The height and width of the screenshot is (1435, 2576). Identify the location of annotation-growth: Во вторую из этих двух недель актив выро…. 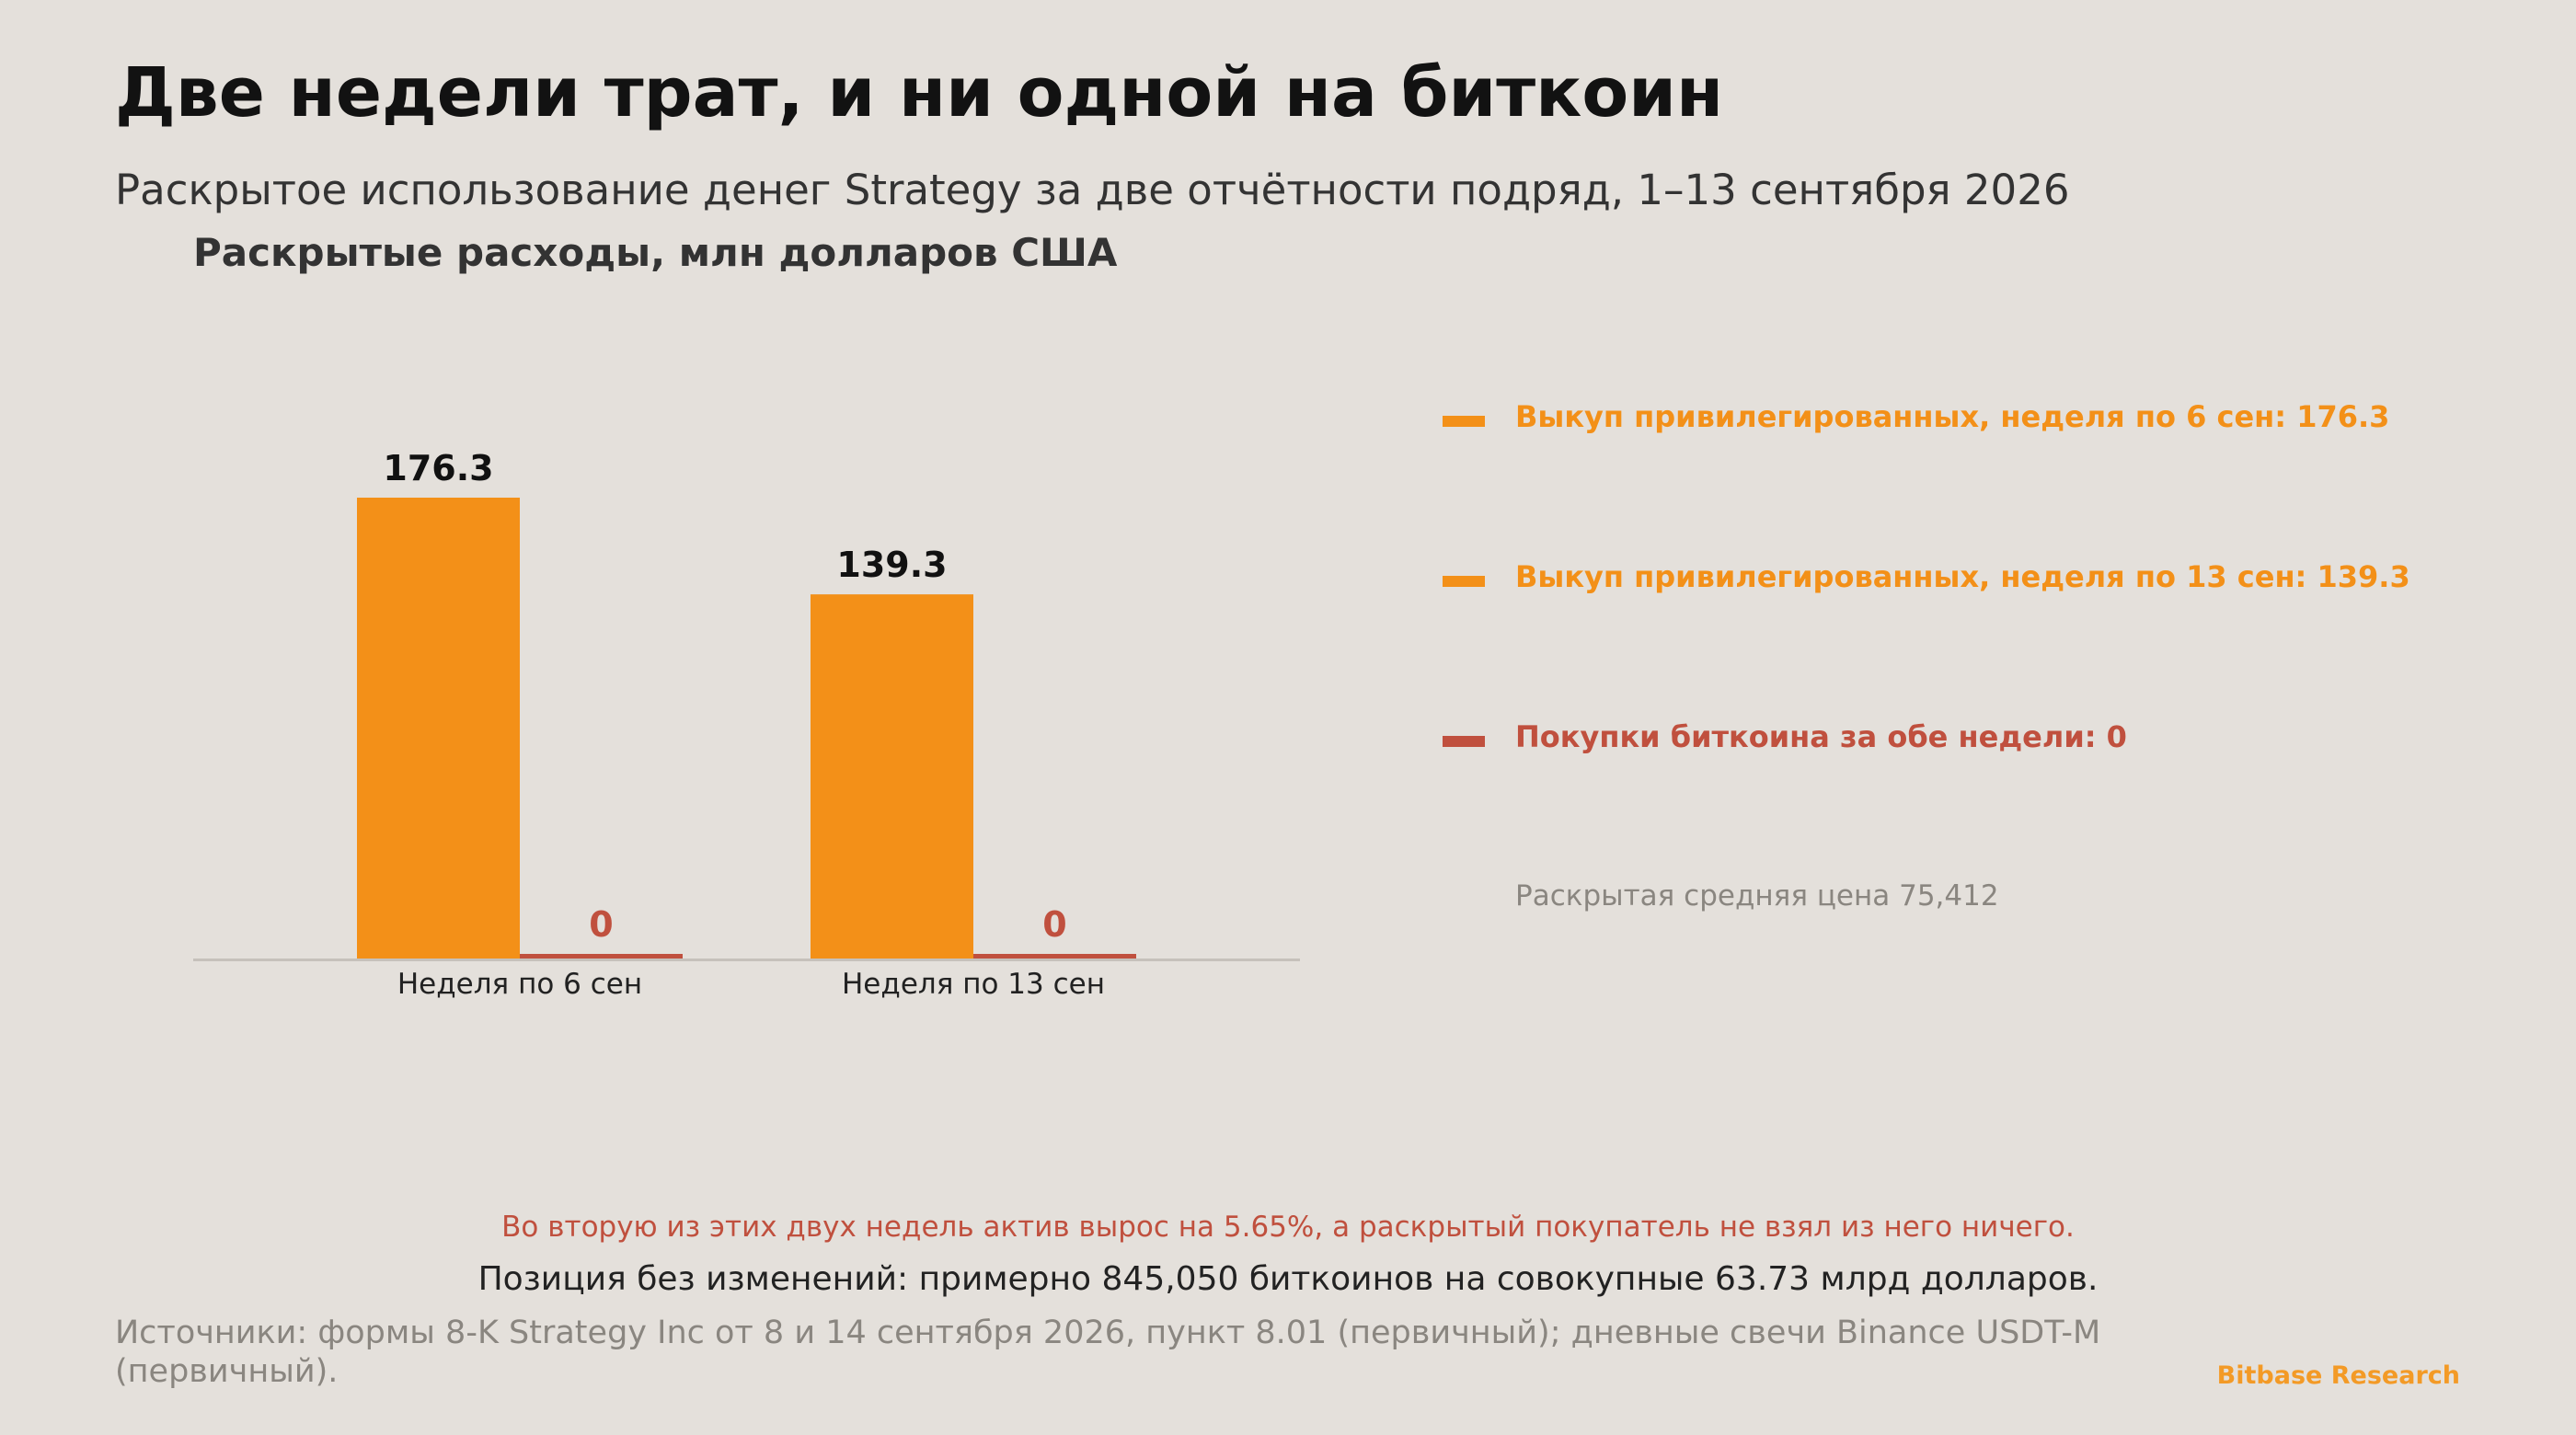
(1288, 1227).